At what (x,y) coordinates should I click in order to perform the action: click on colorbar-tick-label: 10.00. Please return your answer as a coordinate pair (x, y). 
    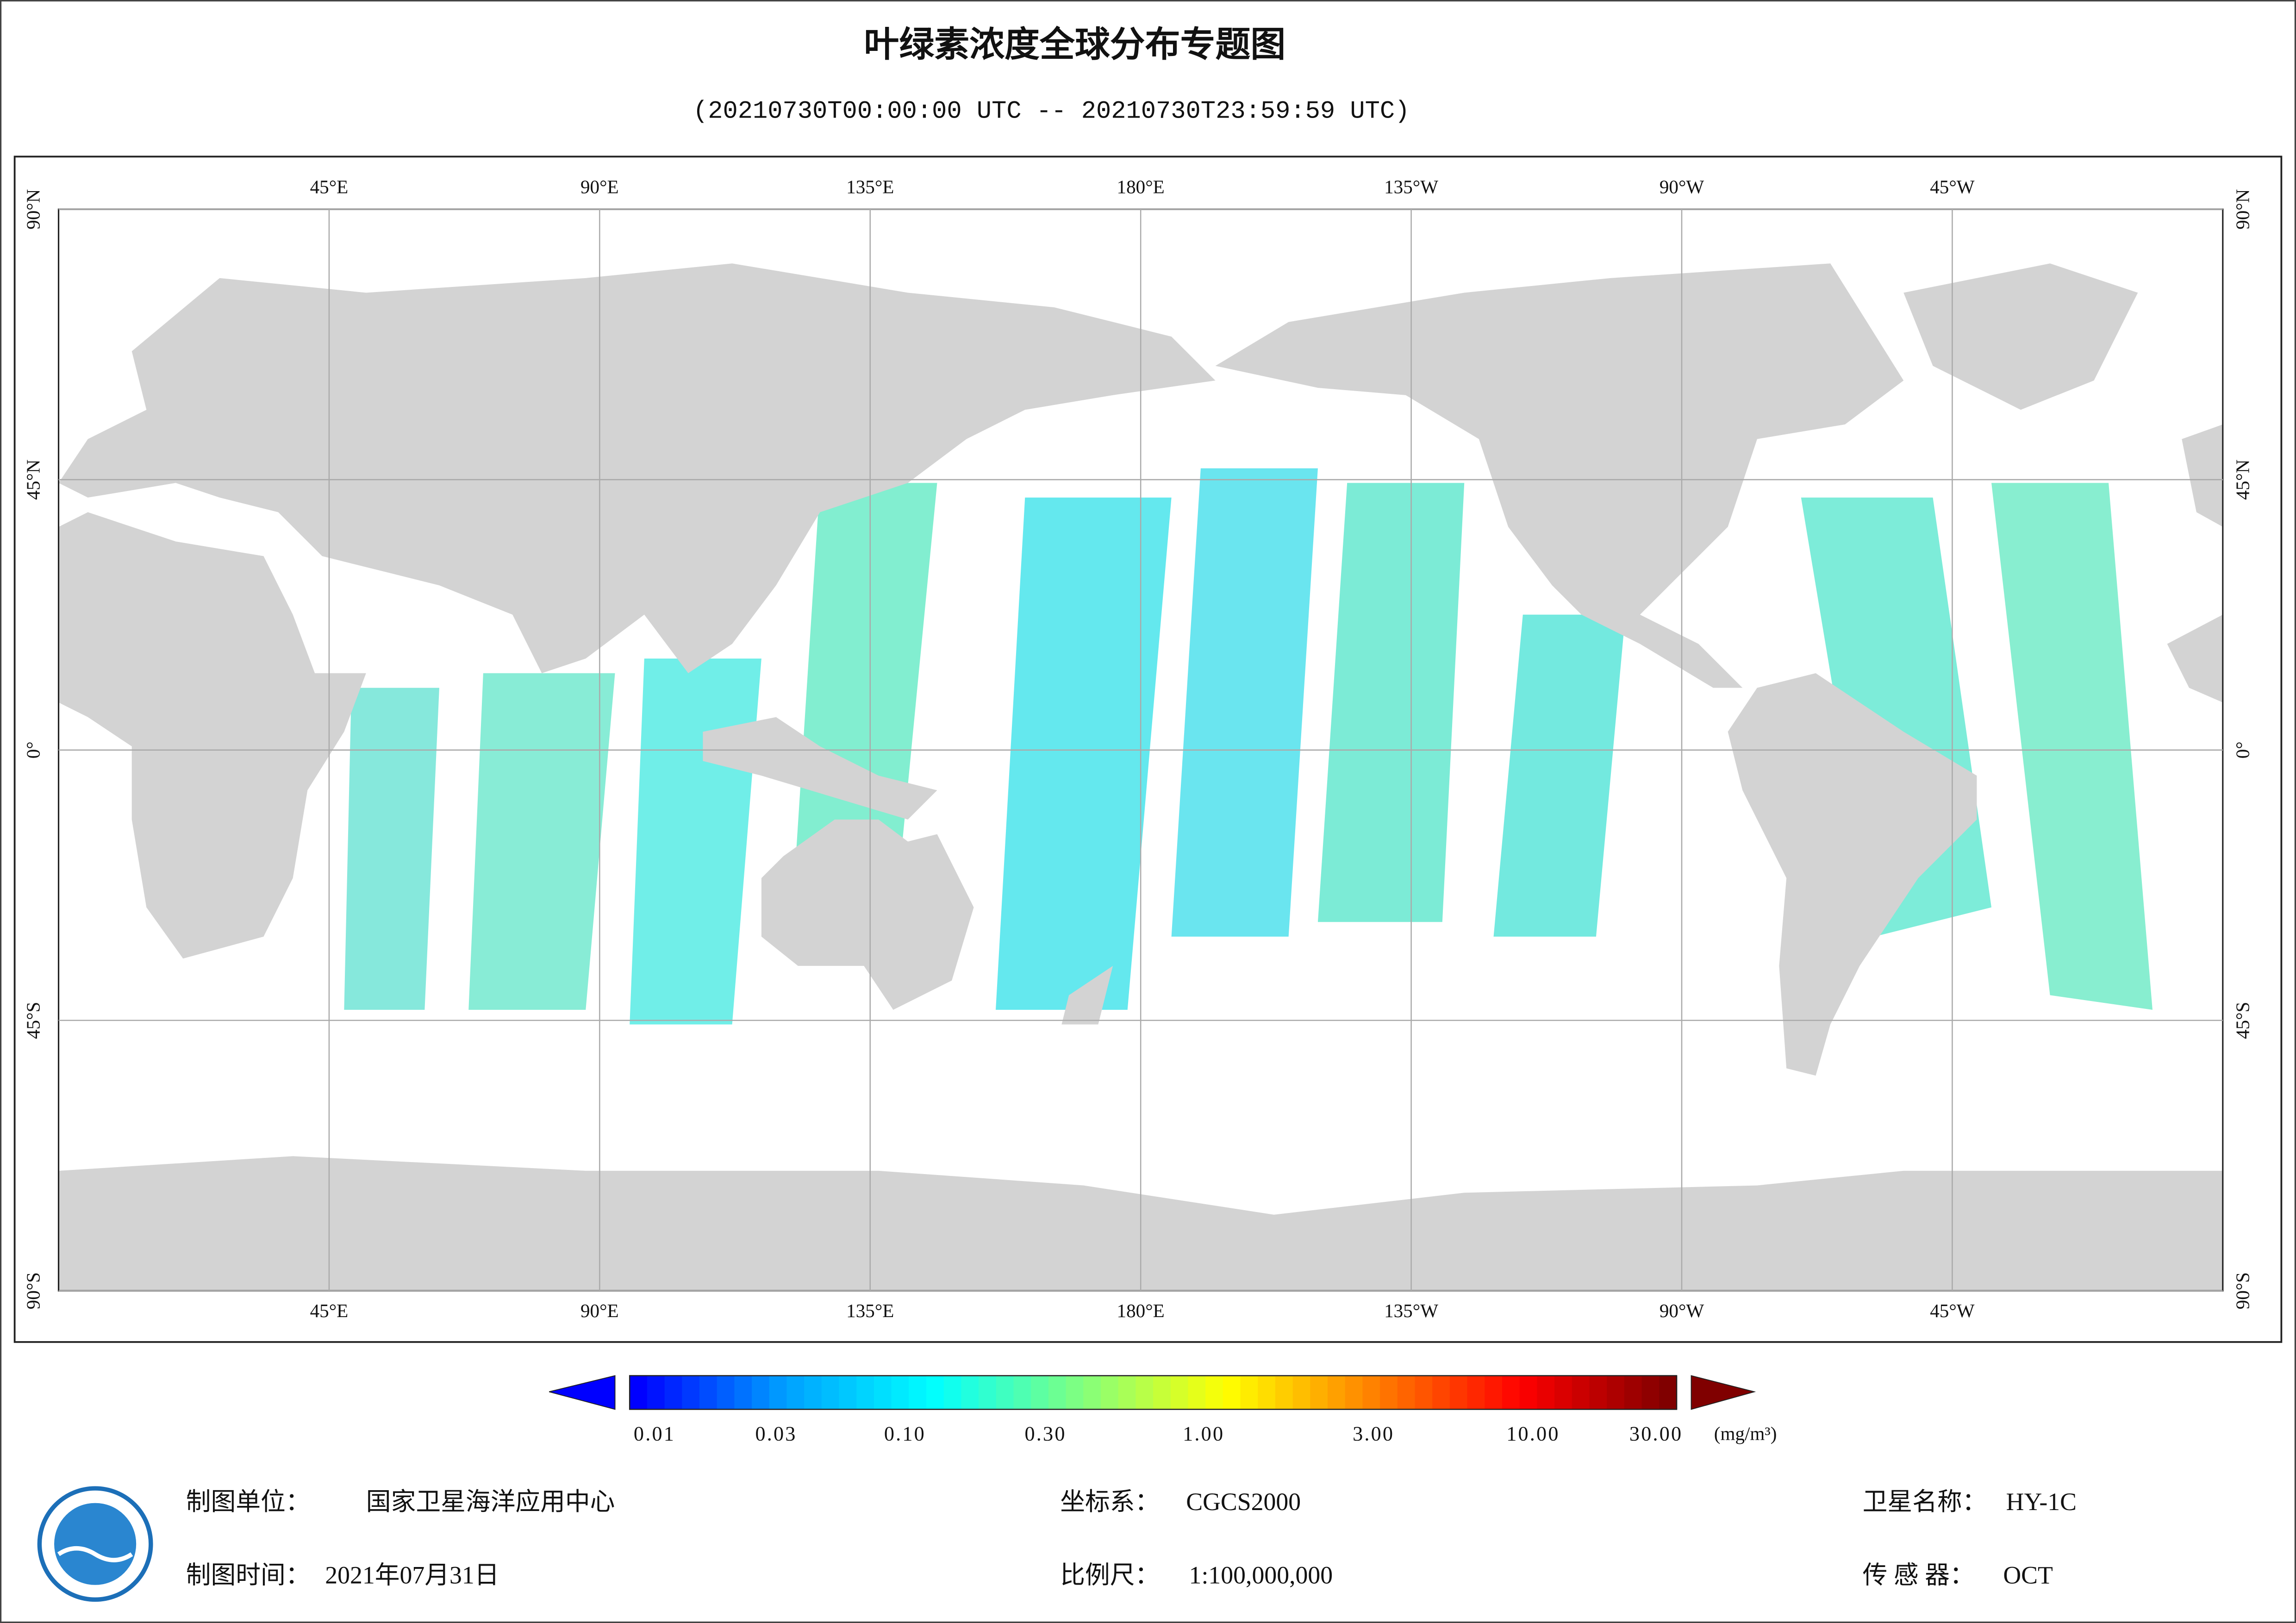
    Looking at the image, I should click on (1533, 1433).